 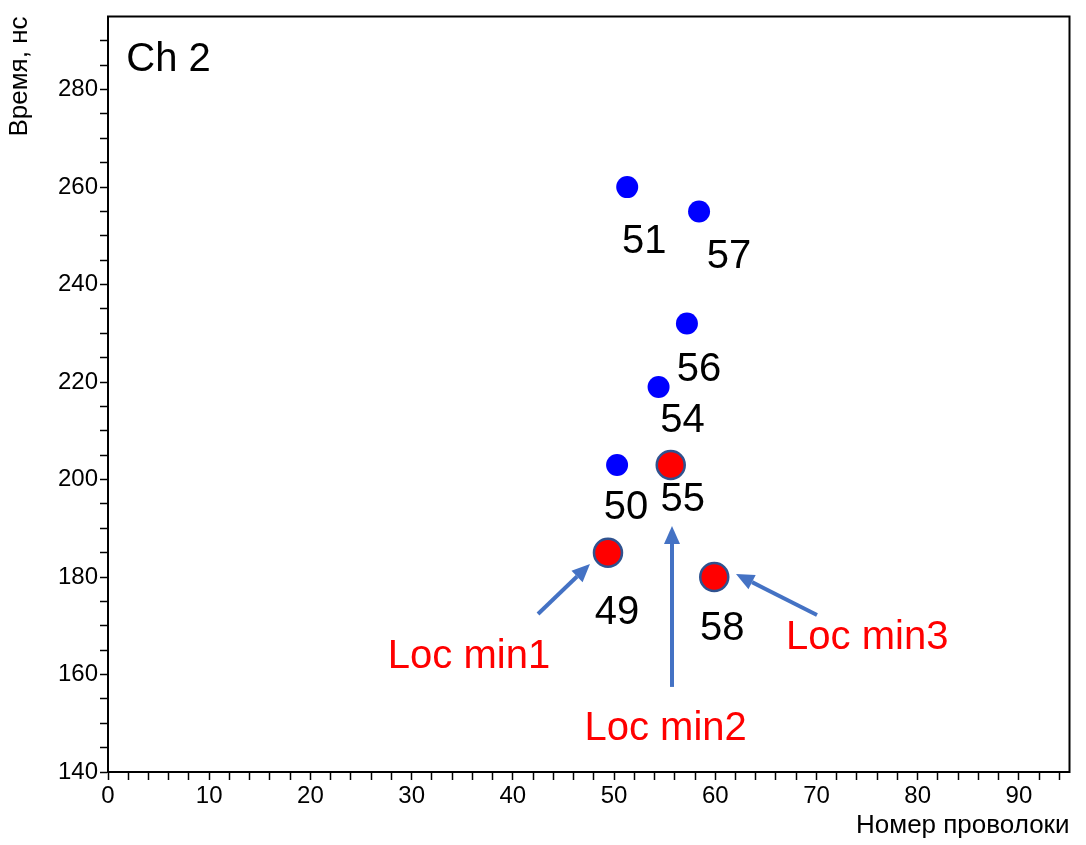 What do you see at coordinates (411, 795) in the screenshot?
I see `x-tick-label: 30` at bounding box center [411, 795].